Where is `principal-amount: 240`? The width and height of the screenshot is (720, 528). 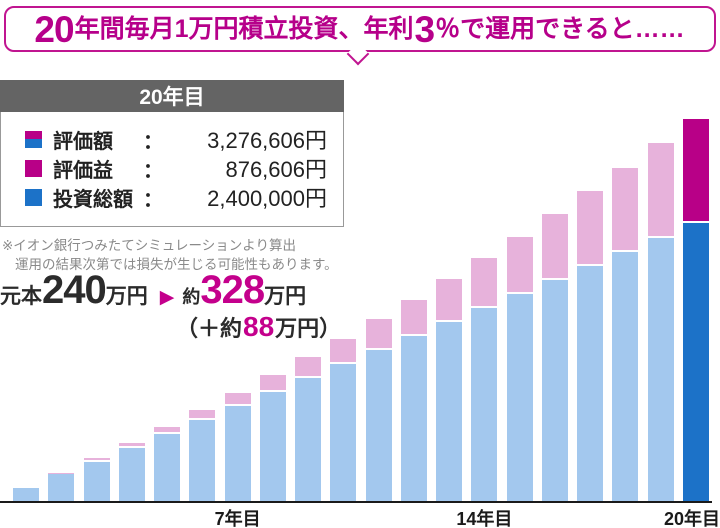 principal-amount: 240 is located at coordinates (74, 290).